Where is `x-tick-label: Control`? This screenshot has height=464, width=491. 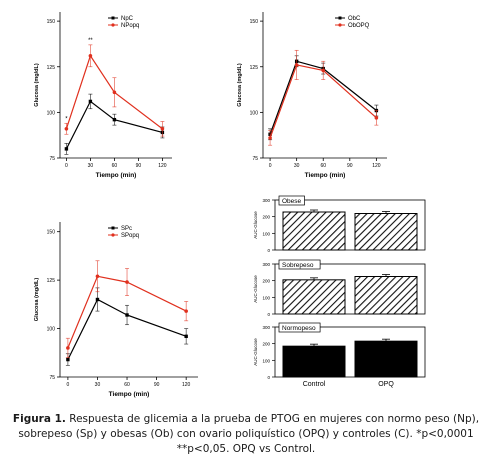 x-tick-label: Control is located at coordinates (314, 384).